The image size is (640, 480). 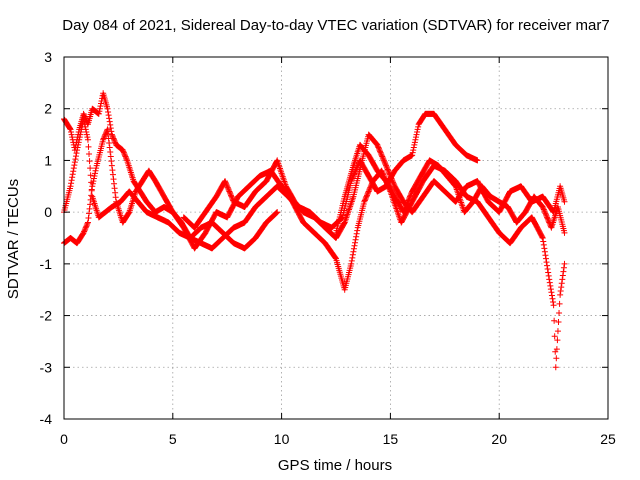 What do you see at coordinates (173, 439) in the screenshot?
I see `x-tick-label: 5` at bounding box center [173, 439].